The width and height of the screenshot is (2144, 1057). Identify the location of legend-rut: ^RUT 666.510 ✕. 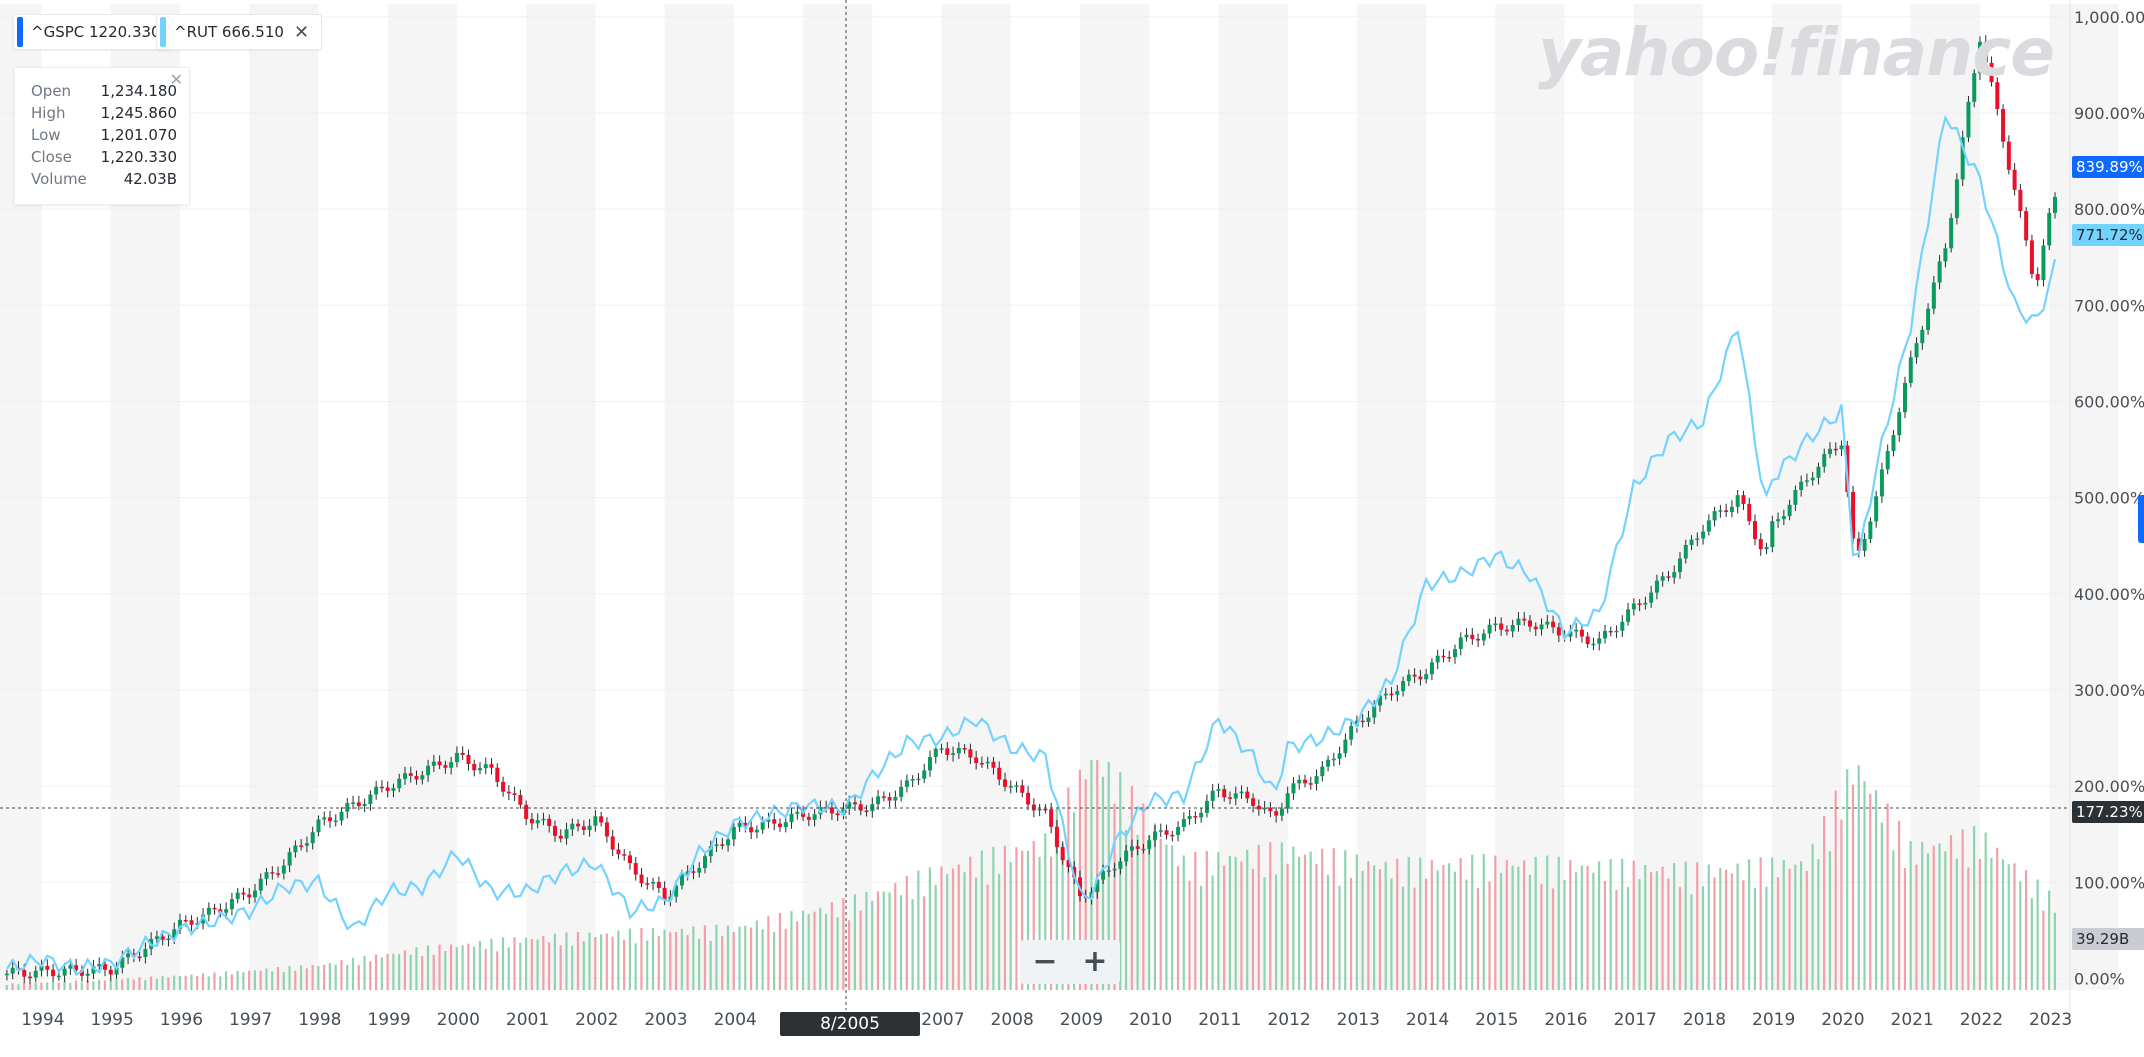
(239, 32).